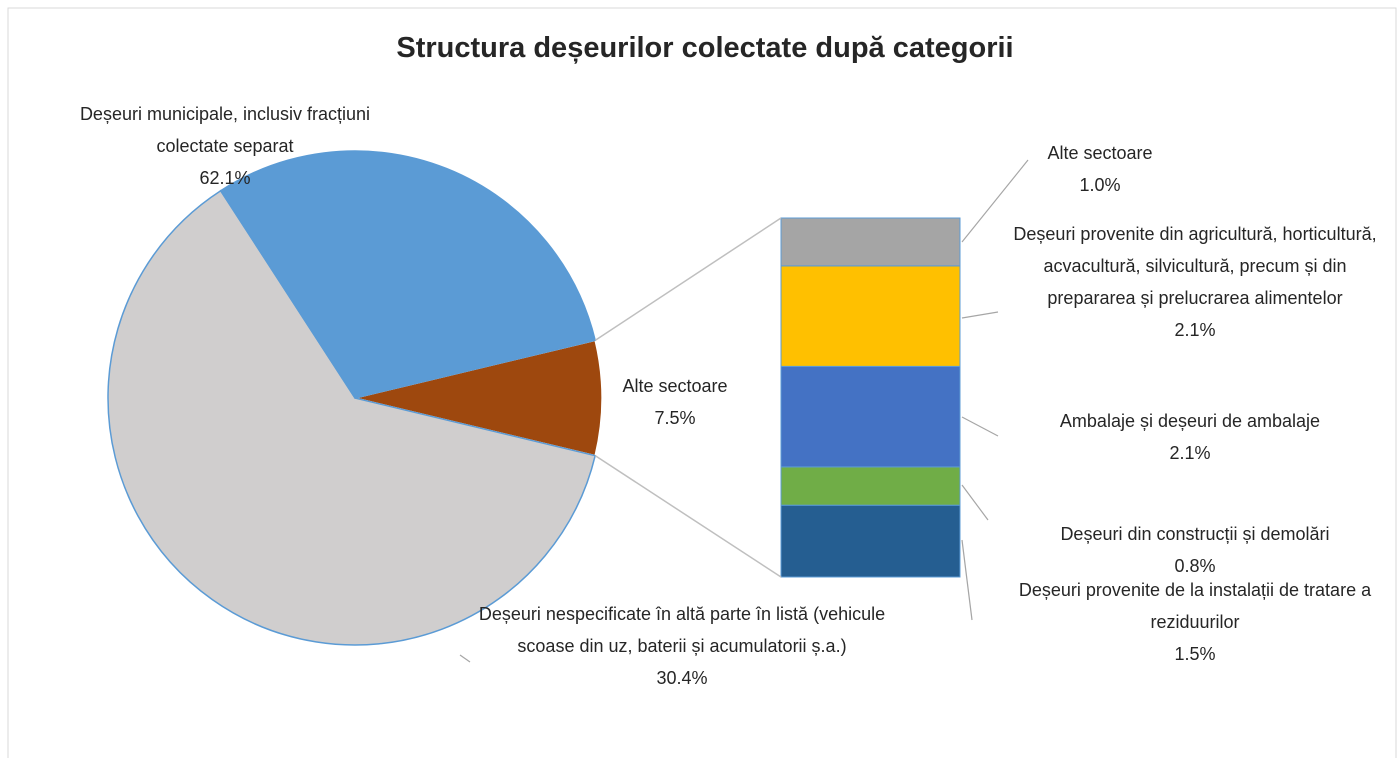 The image size is (1397, 758). What do you see at coordinates (1100, 185) in the screenshot?
I see `label-value: 1.0%` at bounding box center [1100, 185].